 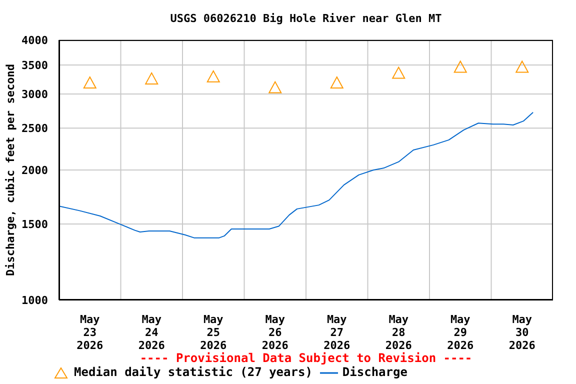 I want to click on y-tick-label: 1000, so click(x=35, y=300).